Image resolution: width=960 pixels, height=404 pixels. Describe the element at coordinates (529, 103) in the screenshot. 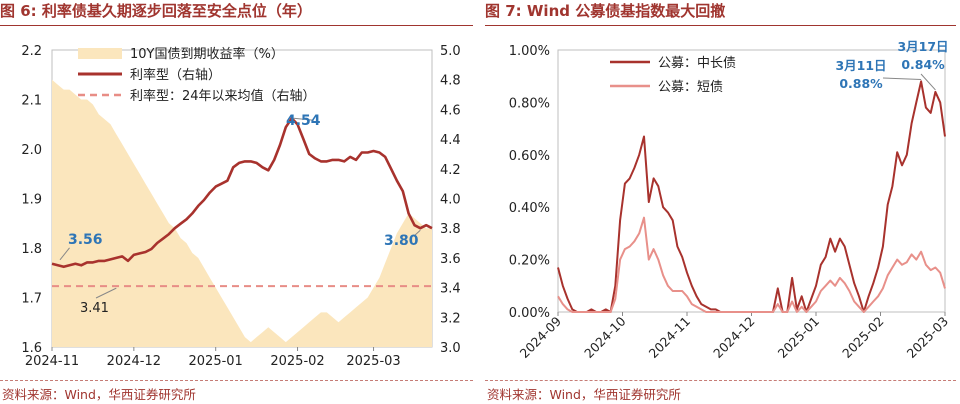

I see `y-tick-label: 0.80%` at that location.